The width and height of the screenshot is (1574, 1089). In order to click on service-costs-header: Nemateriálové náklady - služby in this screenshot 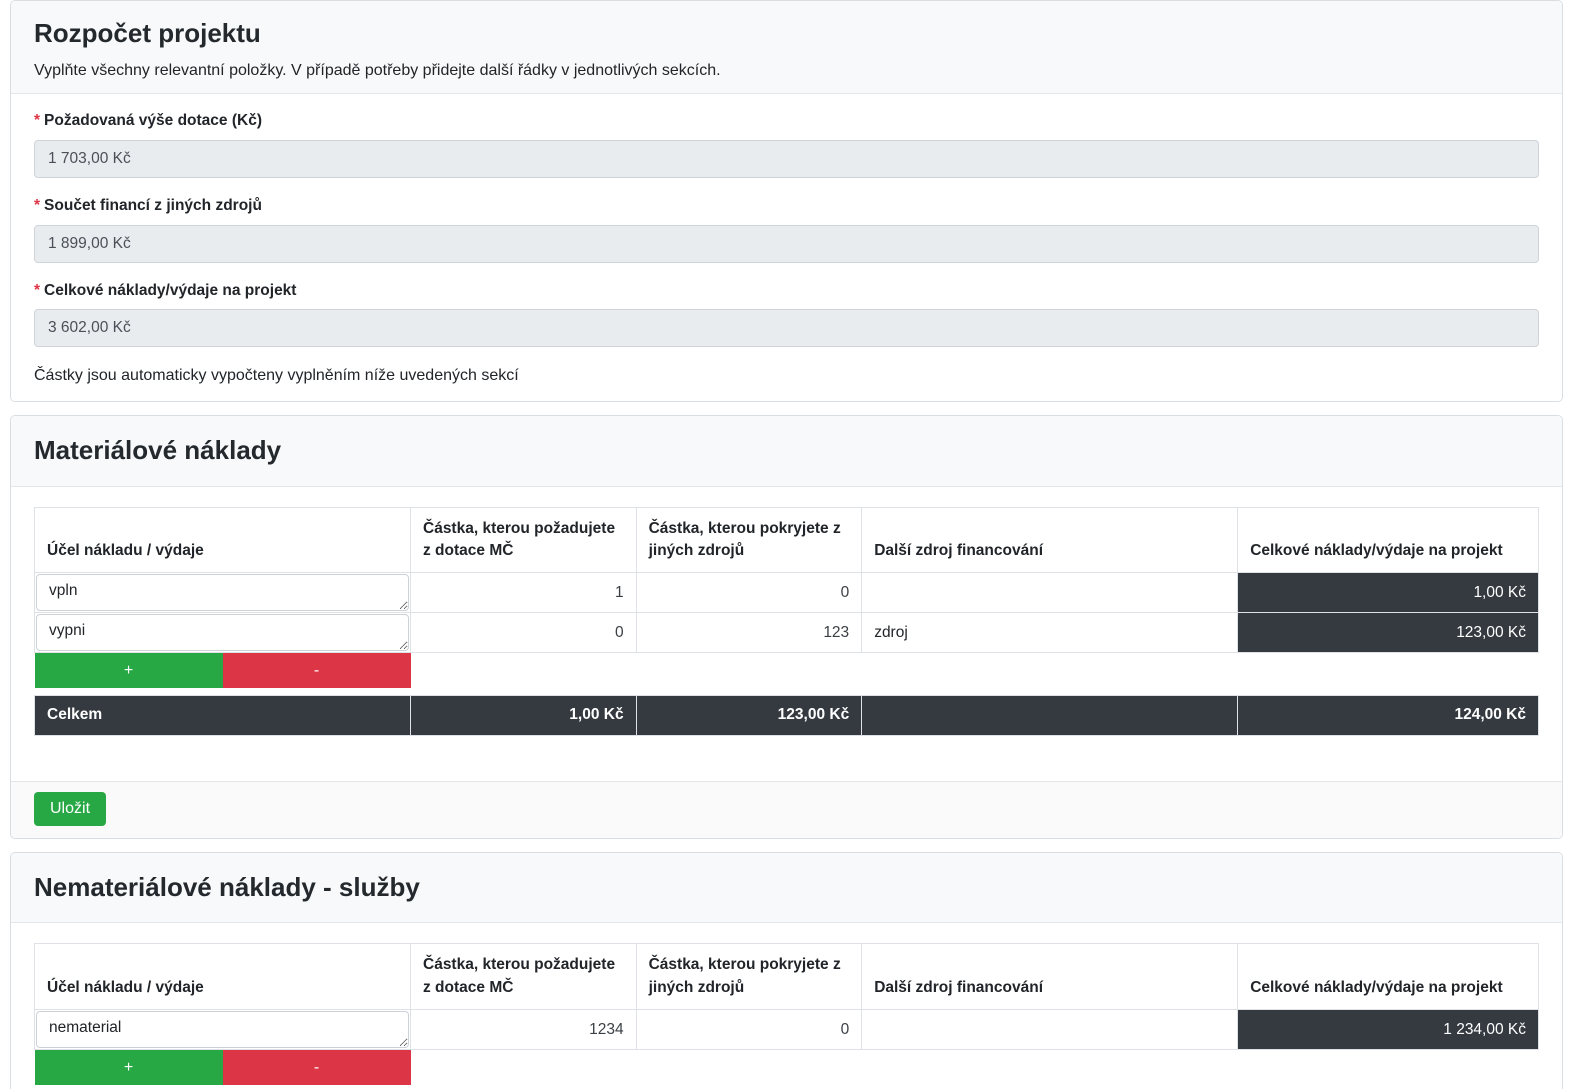, I will do `click(786, 888)`.